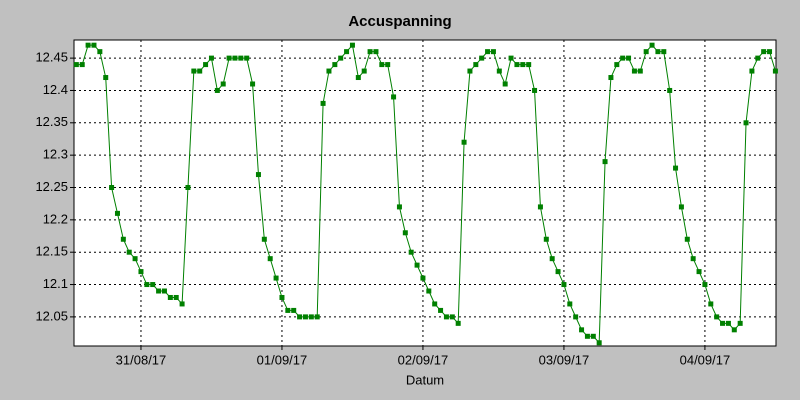 Image resolution: width=800 pixels, height=400 pixels. I want to click on y-tick-label: 12.2, so click(55, 218).